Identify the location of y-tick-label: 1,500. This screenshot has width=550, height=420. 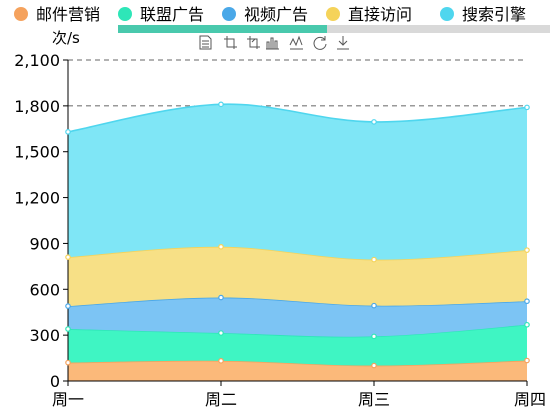
(37, 152).